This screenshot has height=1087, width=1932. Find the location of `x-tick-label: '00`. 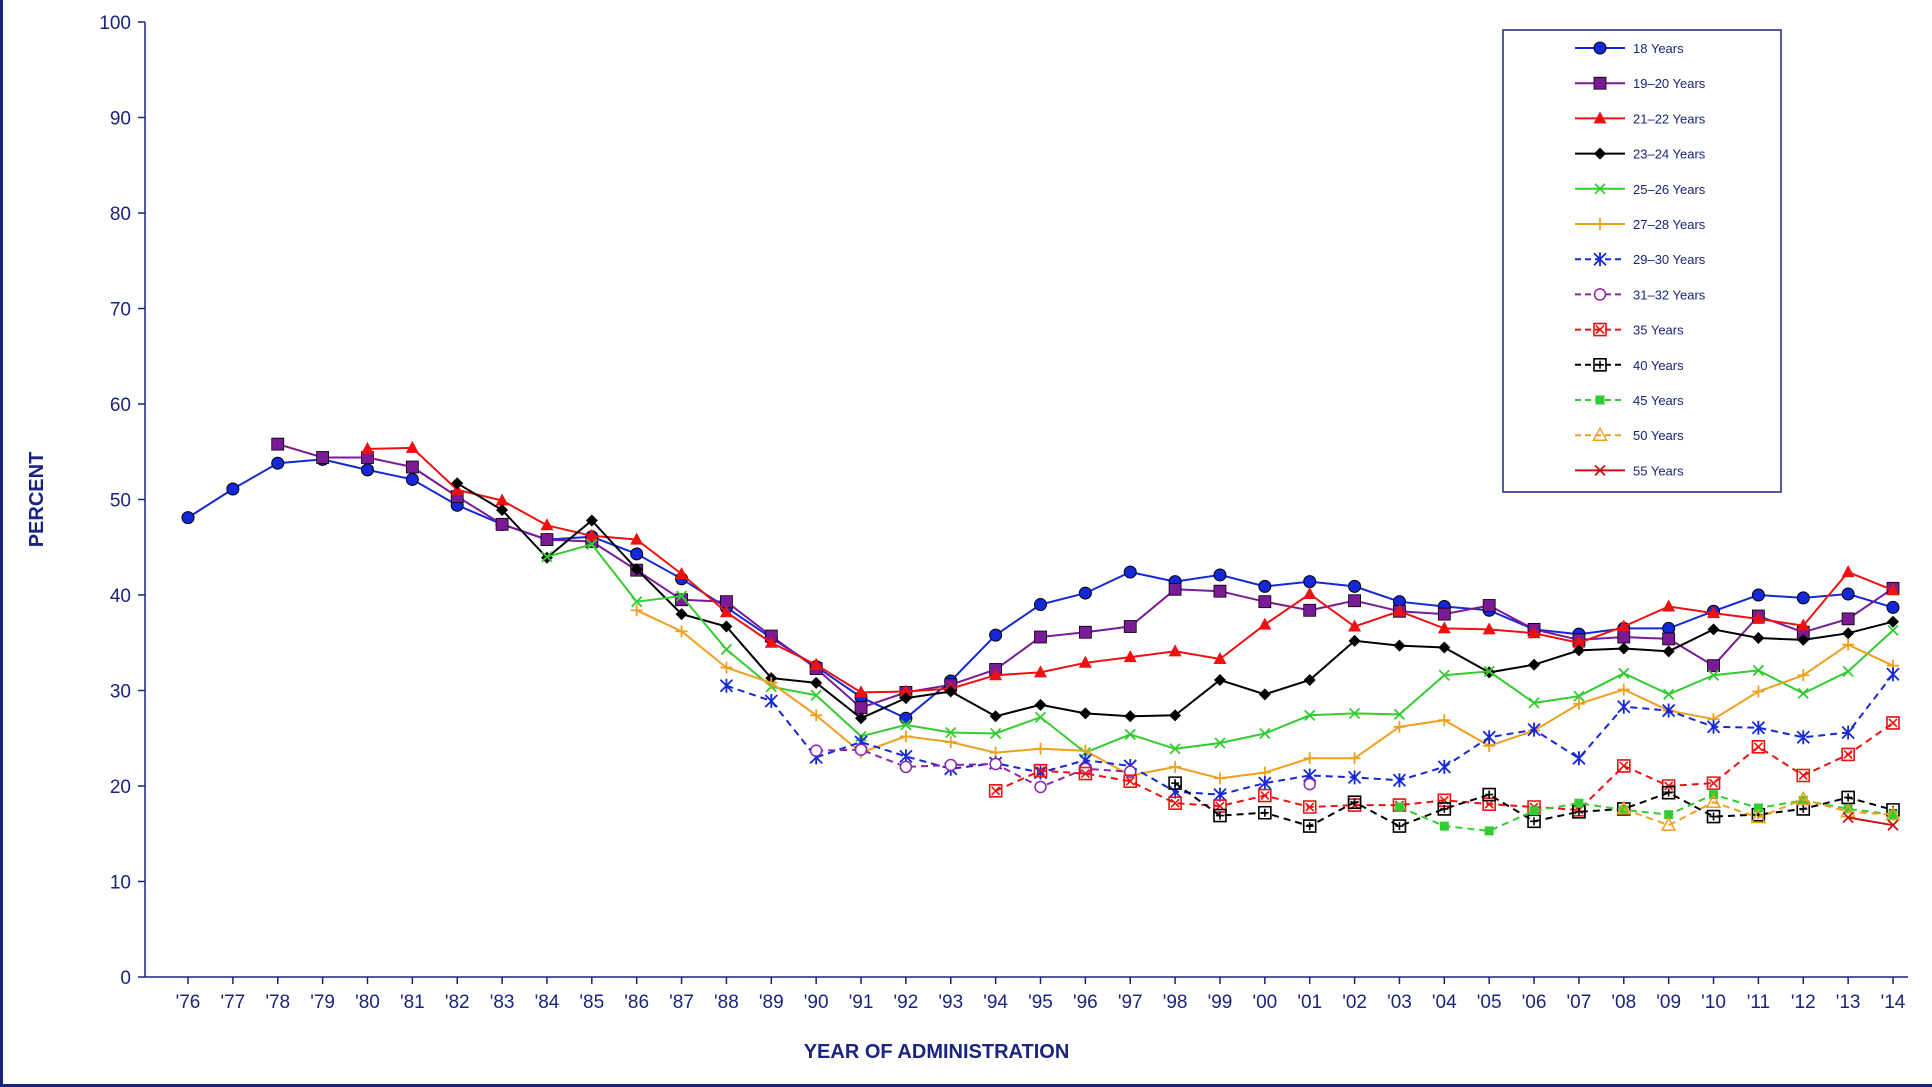

x-tick-label: '00 is located at coordinates (1264, 1002).